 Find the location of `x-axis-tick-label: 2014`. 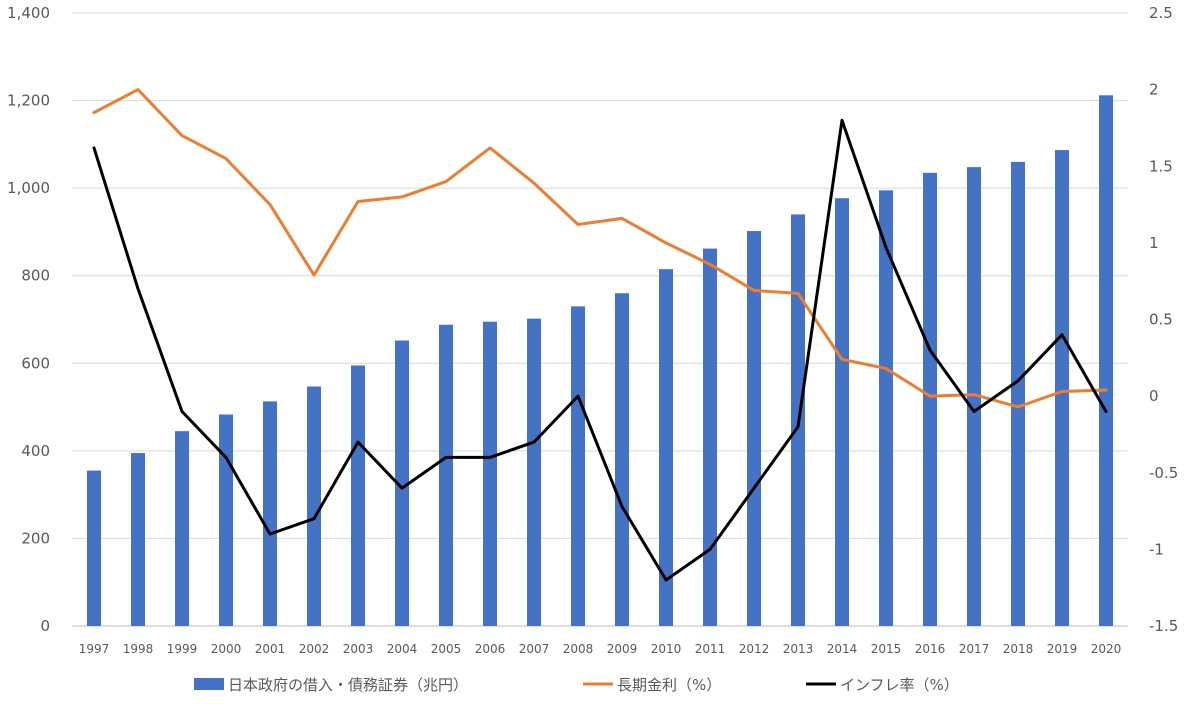

x-axis-tick-label: 2014 is located at coordinates (842, 649).